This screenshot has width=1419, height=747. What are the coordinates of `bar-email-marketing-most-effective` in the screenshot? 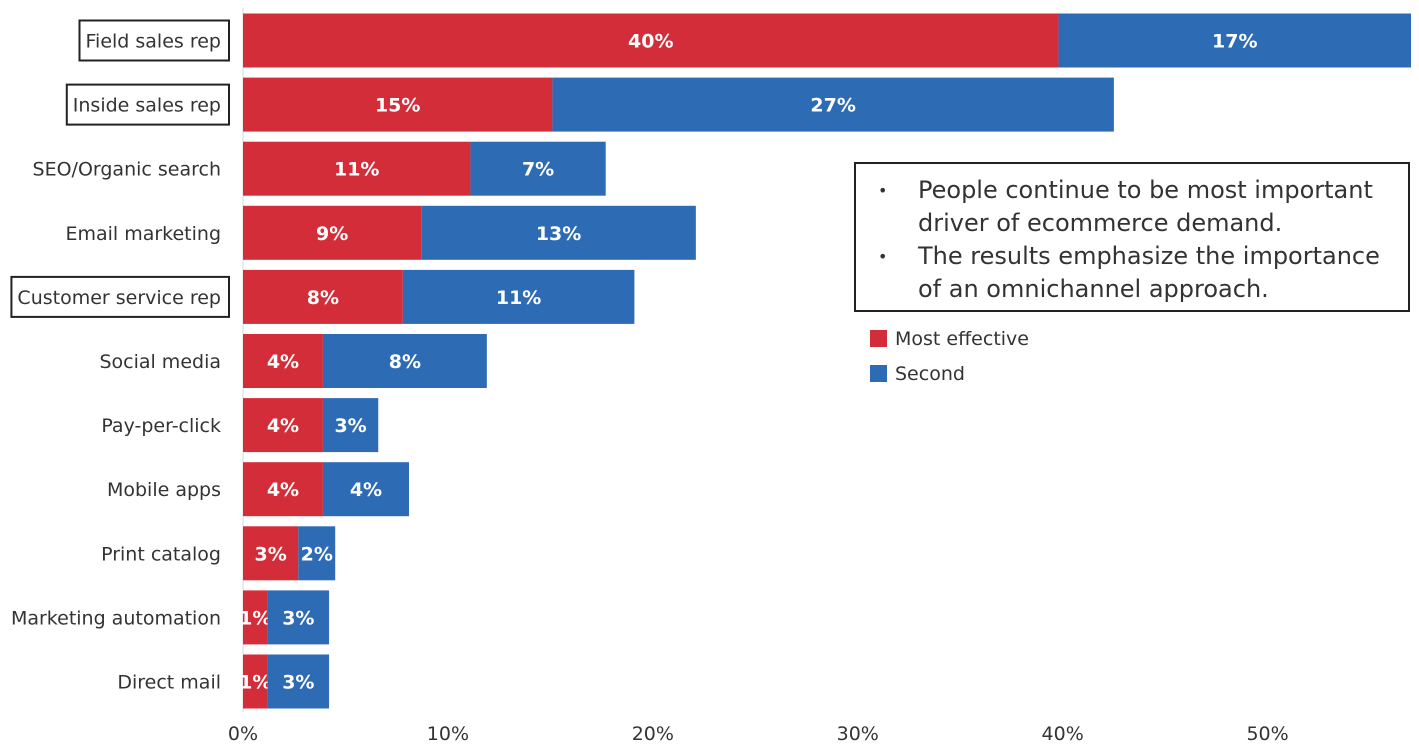 It's located at (332, 232).